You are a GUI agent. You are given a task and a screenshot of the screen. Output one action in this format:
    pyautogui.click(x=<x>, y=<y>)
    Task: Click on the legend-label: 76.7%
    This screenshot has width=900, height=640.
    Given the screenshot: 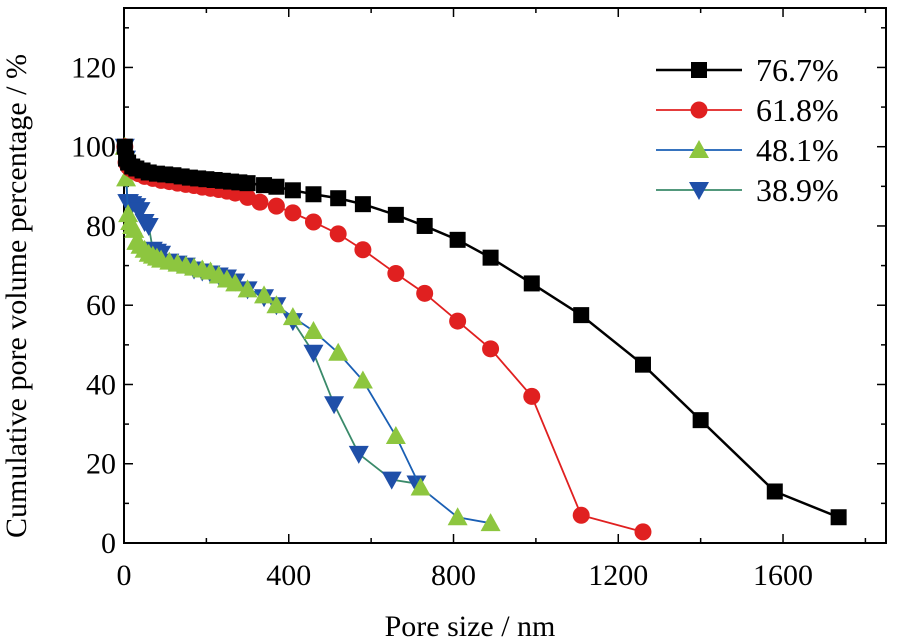 What is the action you would take?
    pyautogui.click(x=797, y=70)
    